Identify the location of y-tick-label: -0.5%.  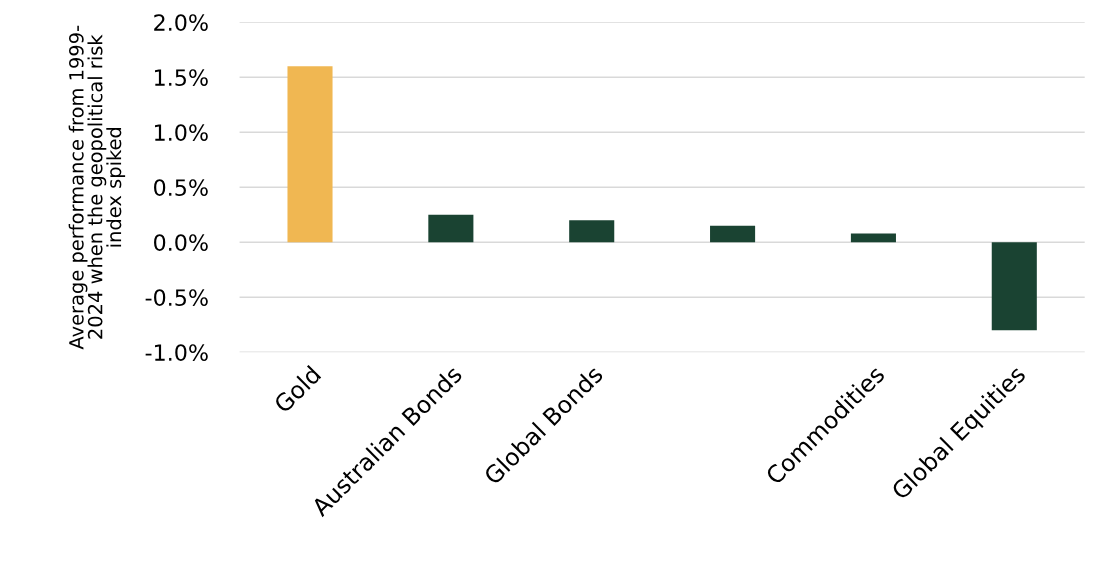
(176, 298).